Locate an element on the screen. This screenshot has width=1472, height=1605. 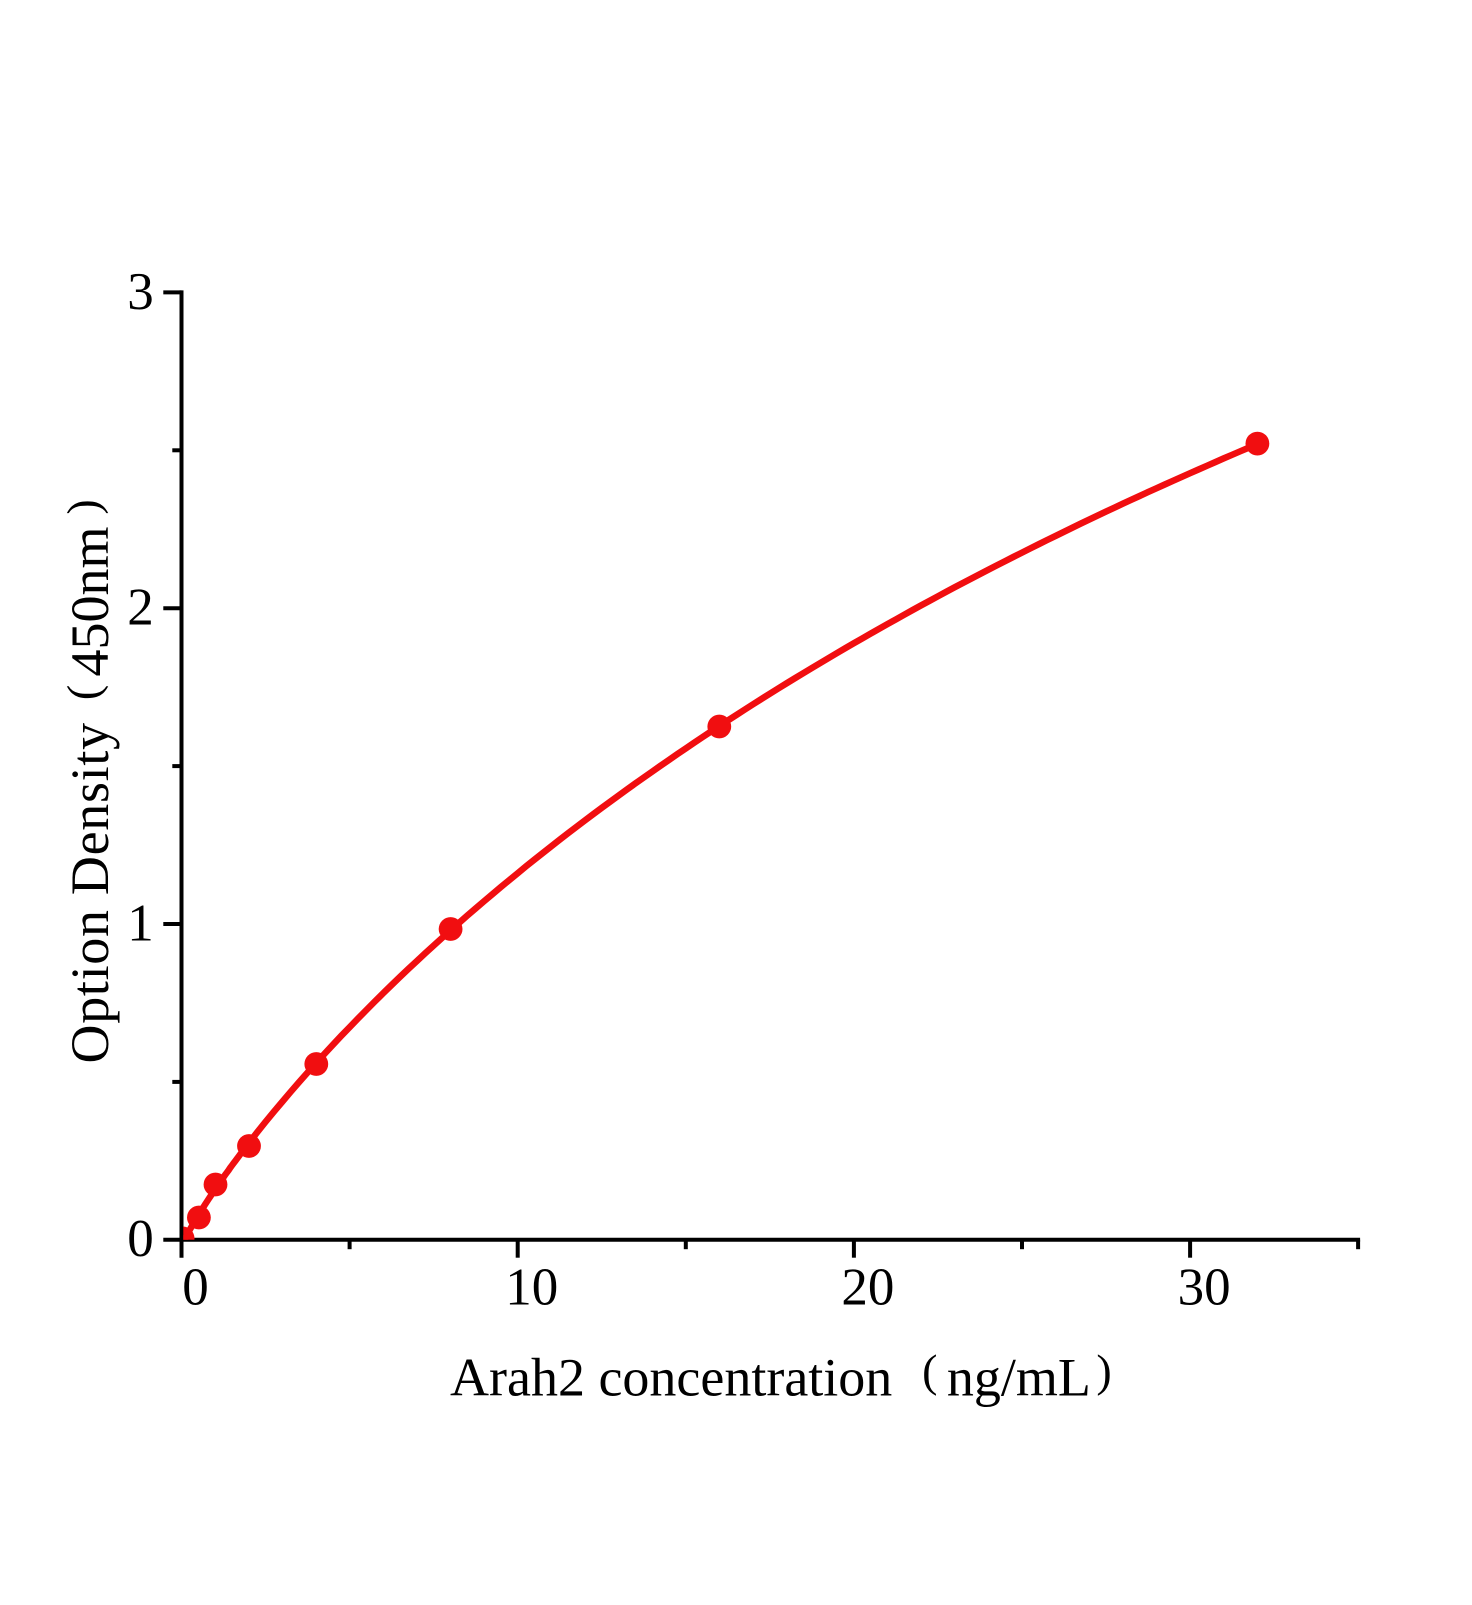
svg-text: 450nm is located at coordinates (90, 601).